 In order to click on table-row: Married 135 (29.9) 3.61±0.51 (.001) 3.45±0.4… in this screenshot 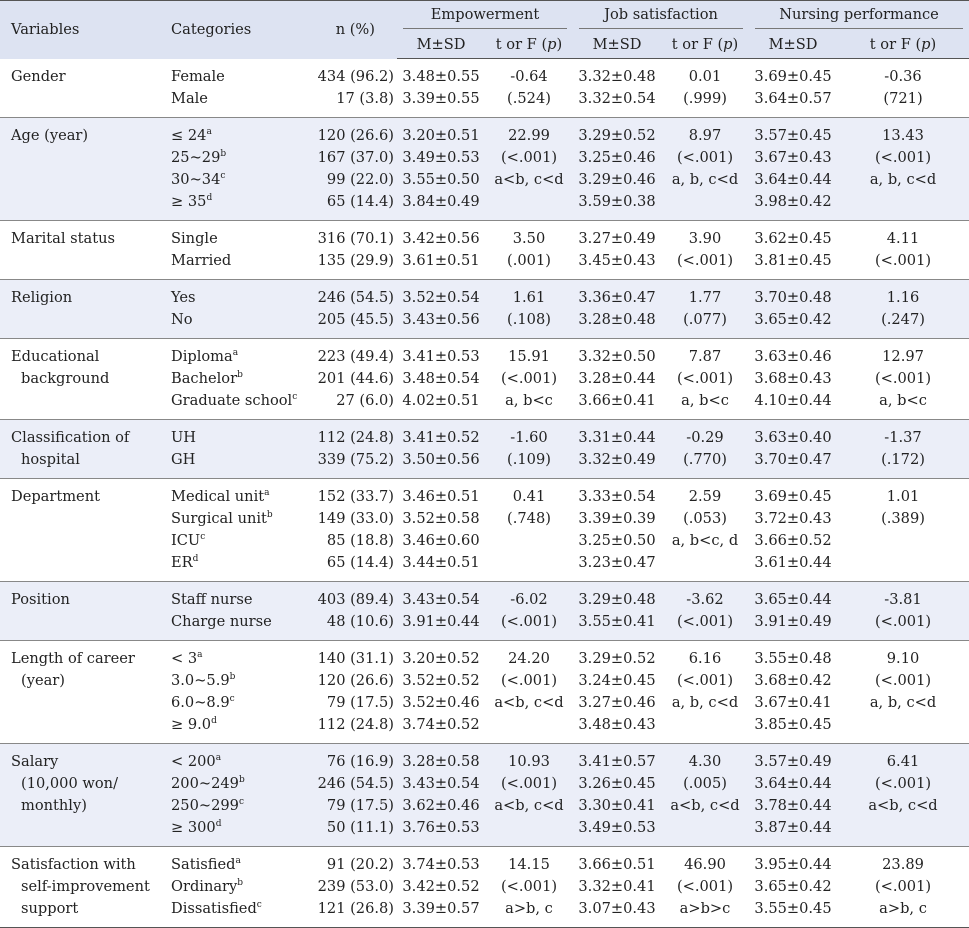, I will do `click(484, 261)`.